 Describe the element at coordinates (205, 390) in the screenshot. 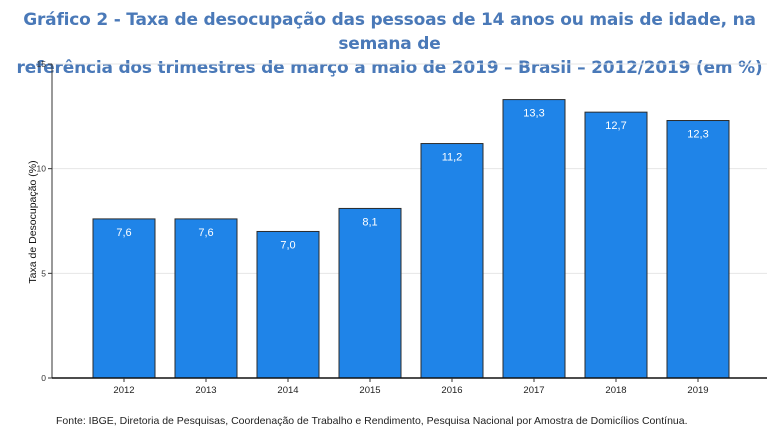

I see `x-tick-label: 2013` at that location.